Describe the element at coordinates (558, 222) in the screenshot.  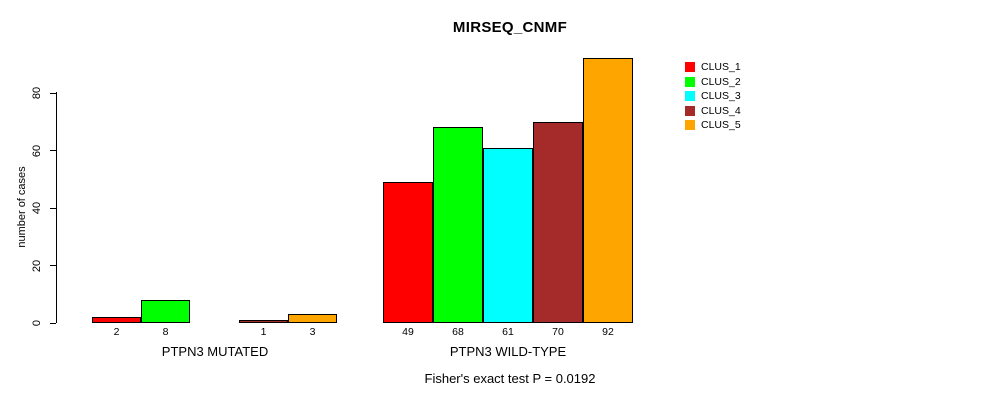
I see `bar-clus_4-wild-type` at that location.